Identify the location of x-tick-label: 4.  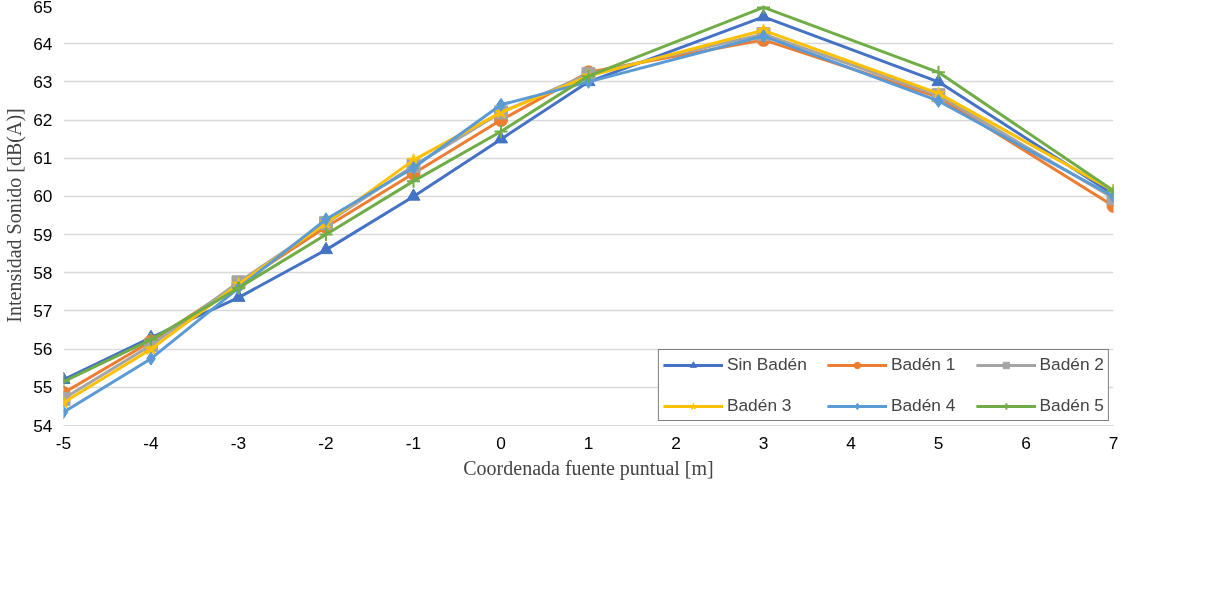
(851, 442).